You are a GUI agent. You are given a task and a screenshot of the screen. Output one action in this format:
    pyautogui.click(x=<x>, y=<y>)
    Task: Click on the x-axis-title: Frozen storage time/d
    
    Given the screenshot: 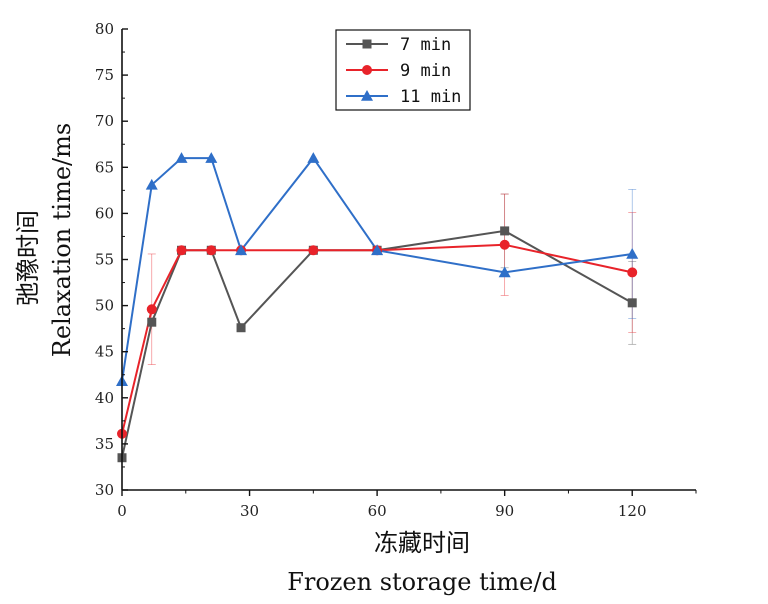 What is the action you would take?
    pyautogui.click(x=422, y=582)
    